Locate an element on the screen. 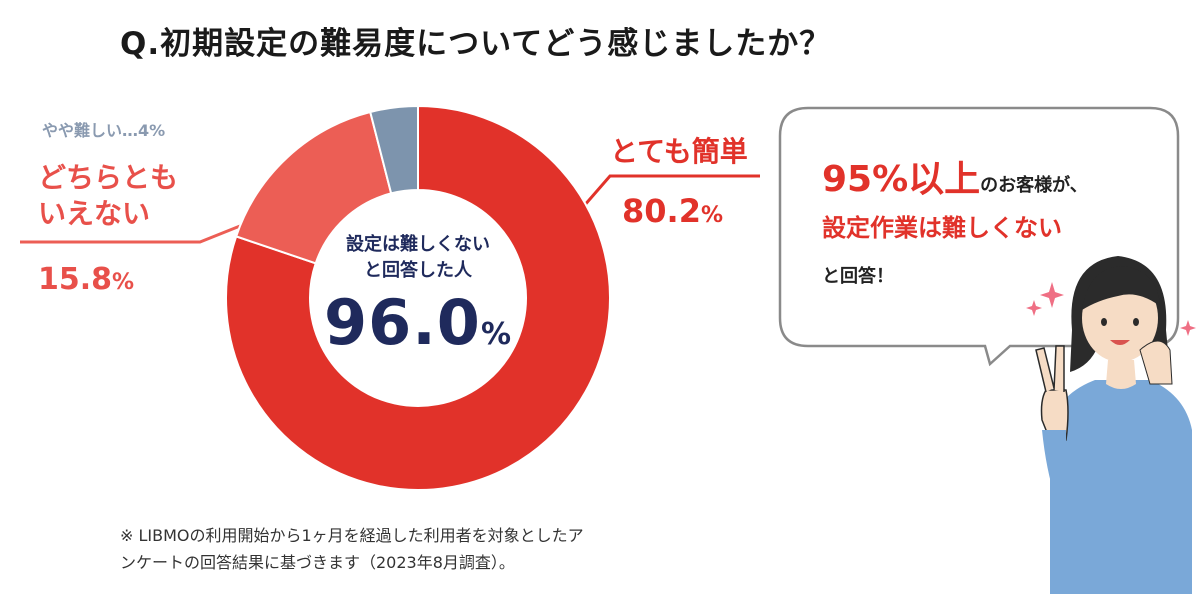 The height and width of the screenshot is (594, 1200). label-easy: とても簡単 is located at coordinates (679, 151).